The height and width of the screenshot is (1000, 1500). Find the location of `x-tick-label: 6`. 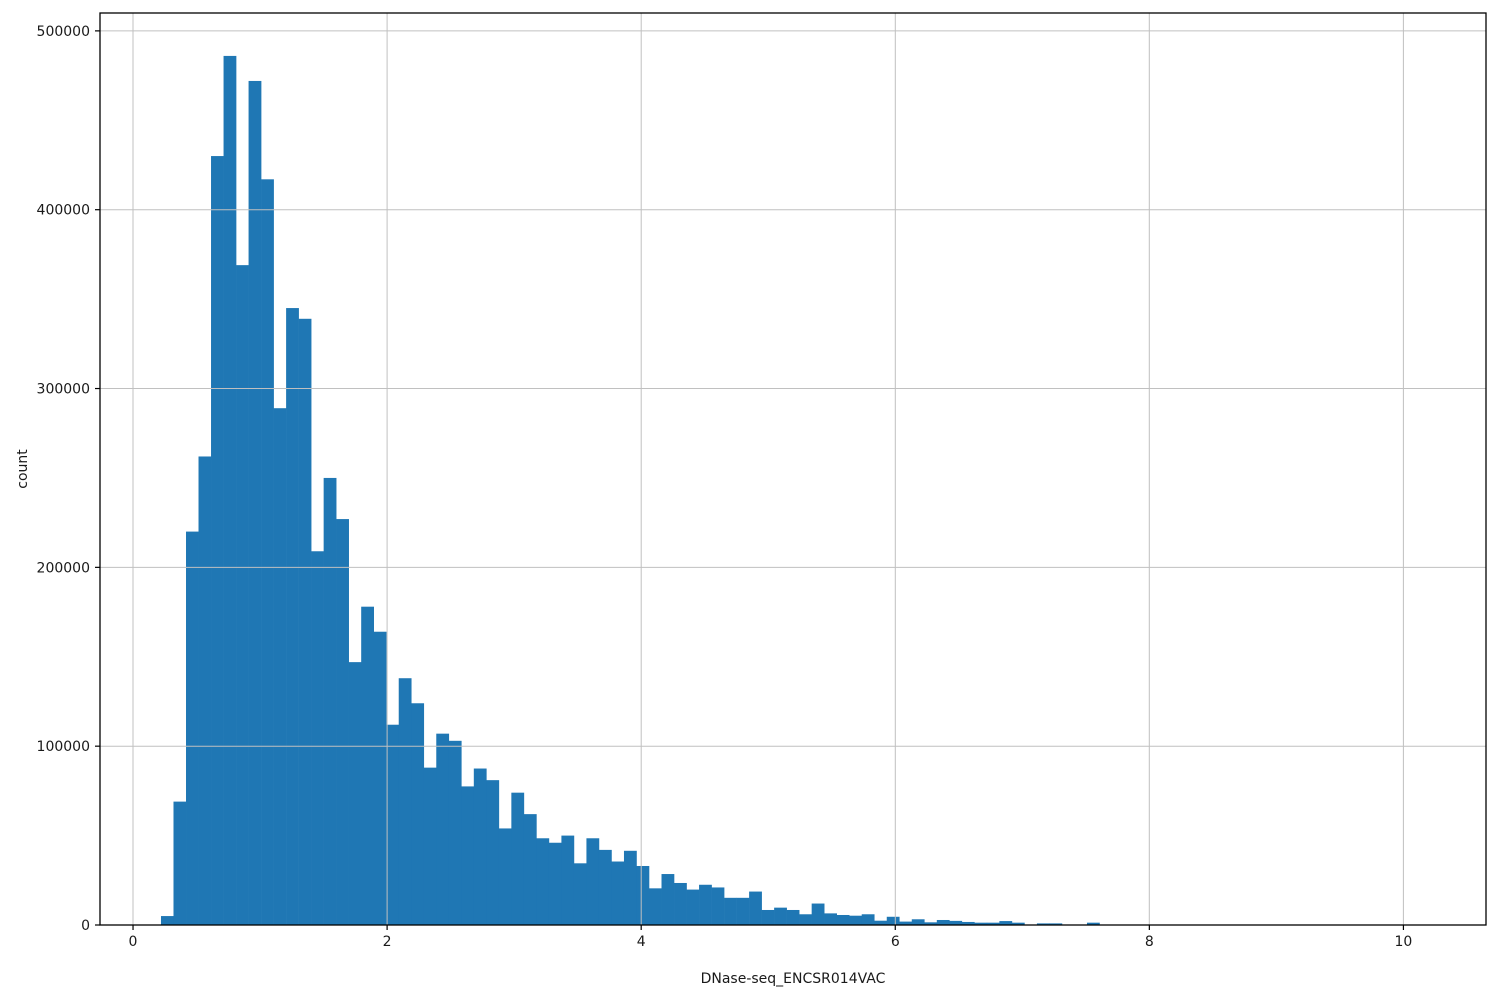

x-tick-label: 6 is located at coordinates (895, 942).